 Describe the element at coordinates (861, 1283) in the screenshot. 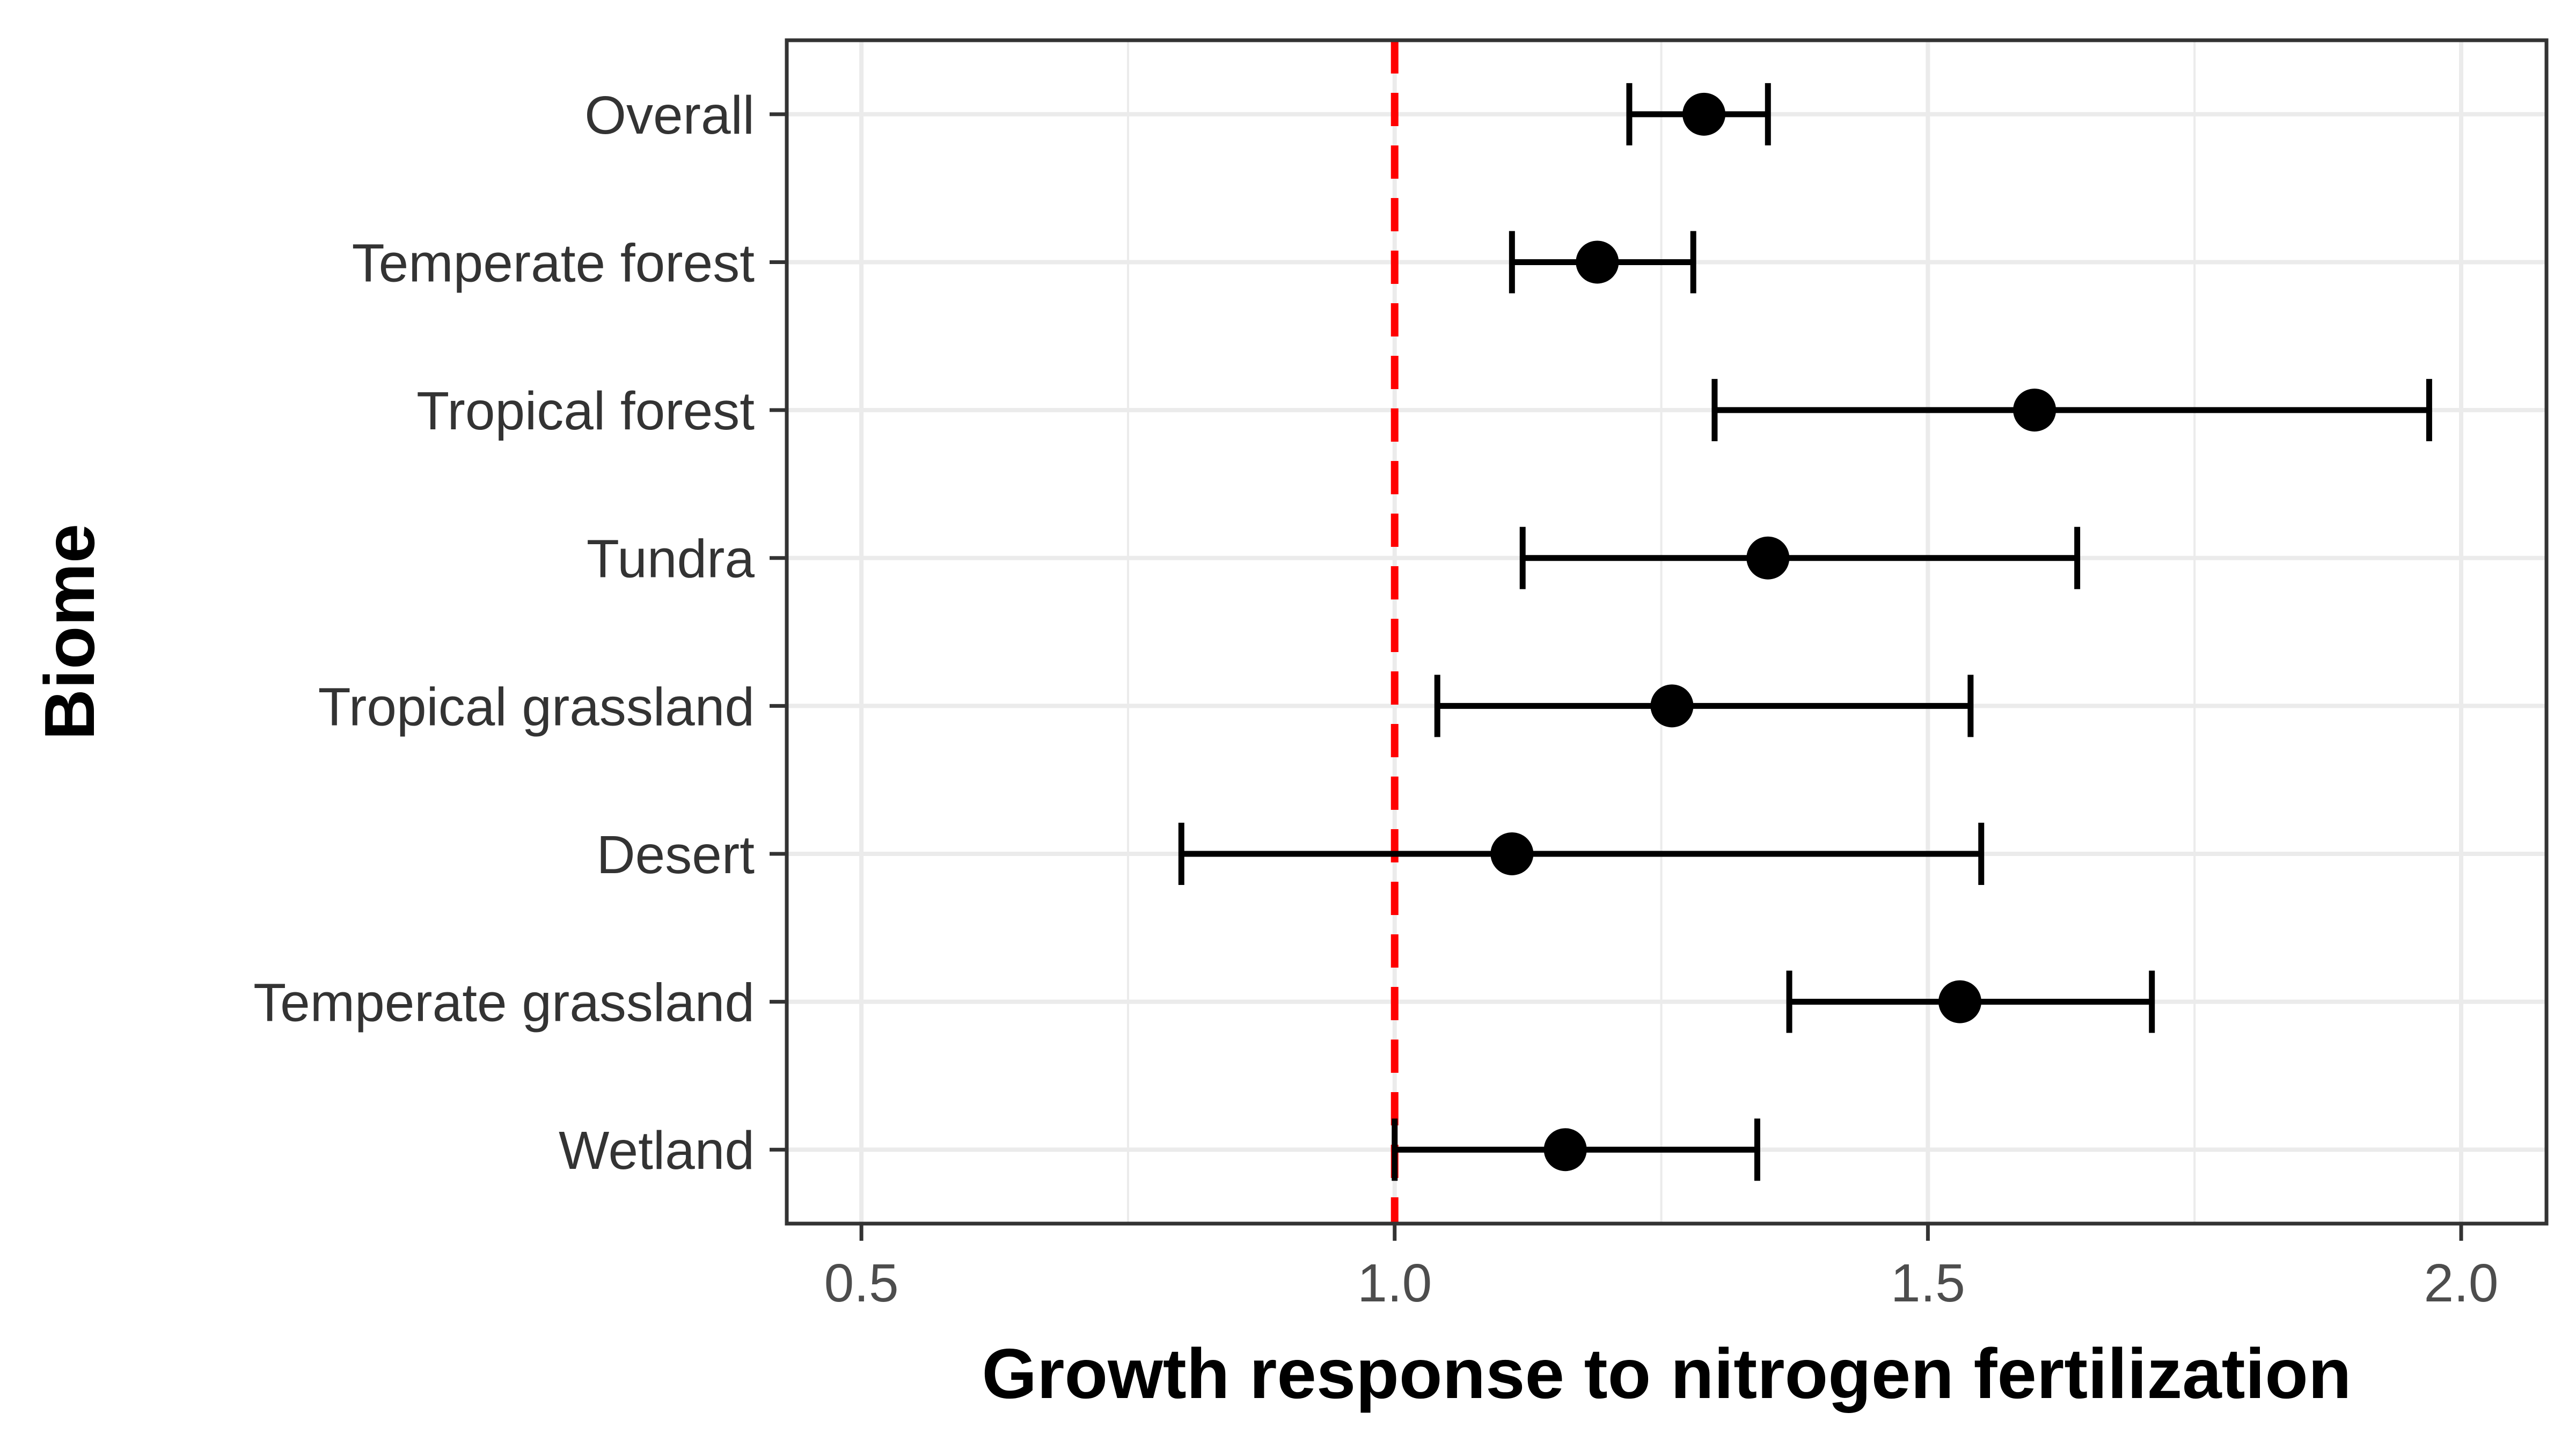

I see `x-tick-label: 0.5` at that location.